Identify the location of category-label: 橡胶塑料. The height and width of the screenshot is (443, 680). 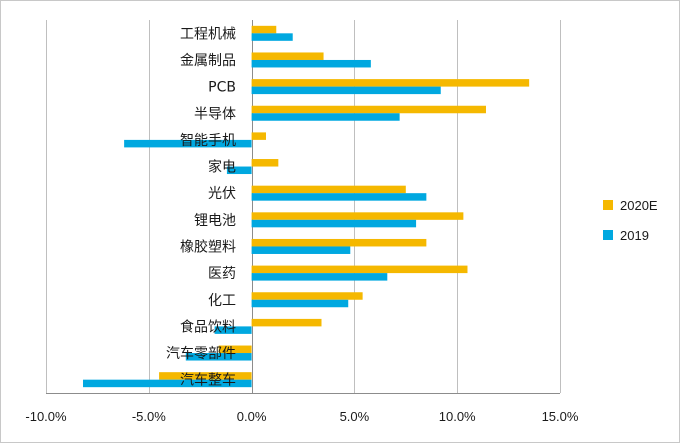
(208, 246).